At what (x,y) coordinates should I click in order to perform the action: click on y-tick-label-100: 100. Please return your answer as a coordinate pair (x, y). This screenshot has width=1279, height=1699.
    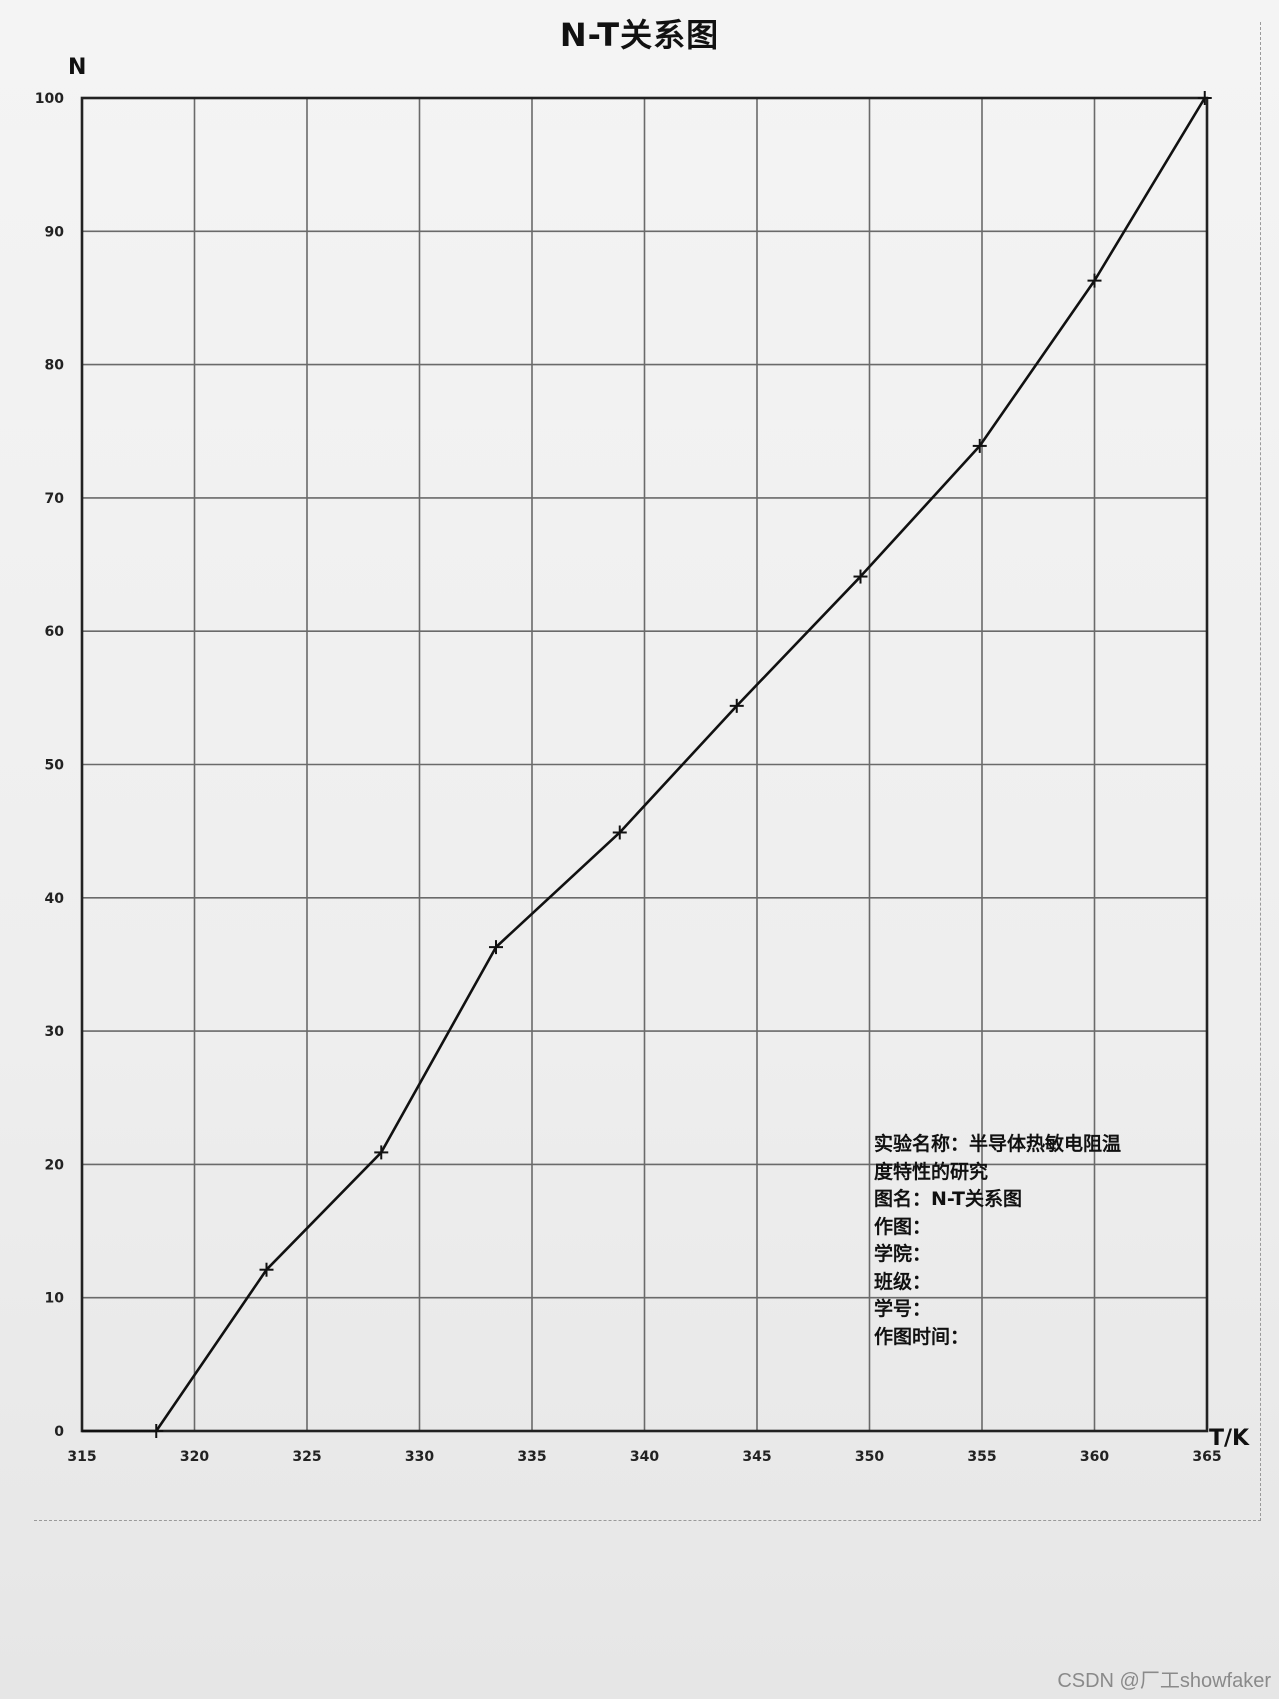
    Looking at the image, I should click on (49, 99).